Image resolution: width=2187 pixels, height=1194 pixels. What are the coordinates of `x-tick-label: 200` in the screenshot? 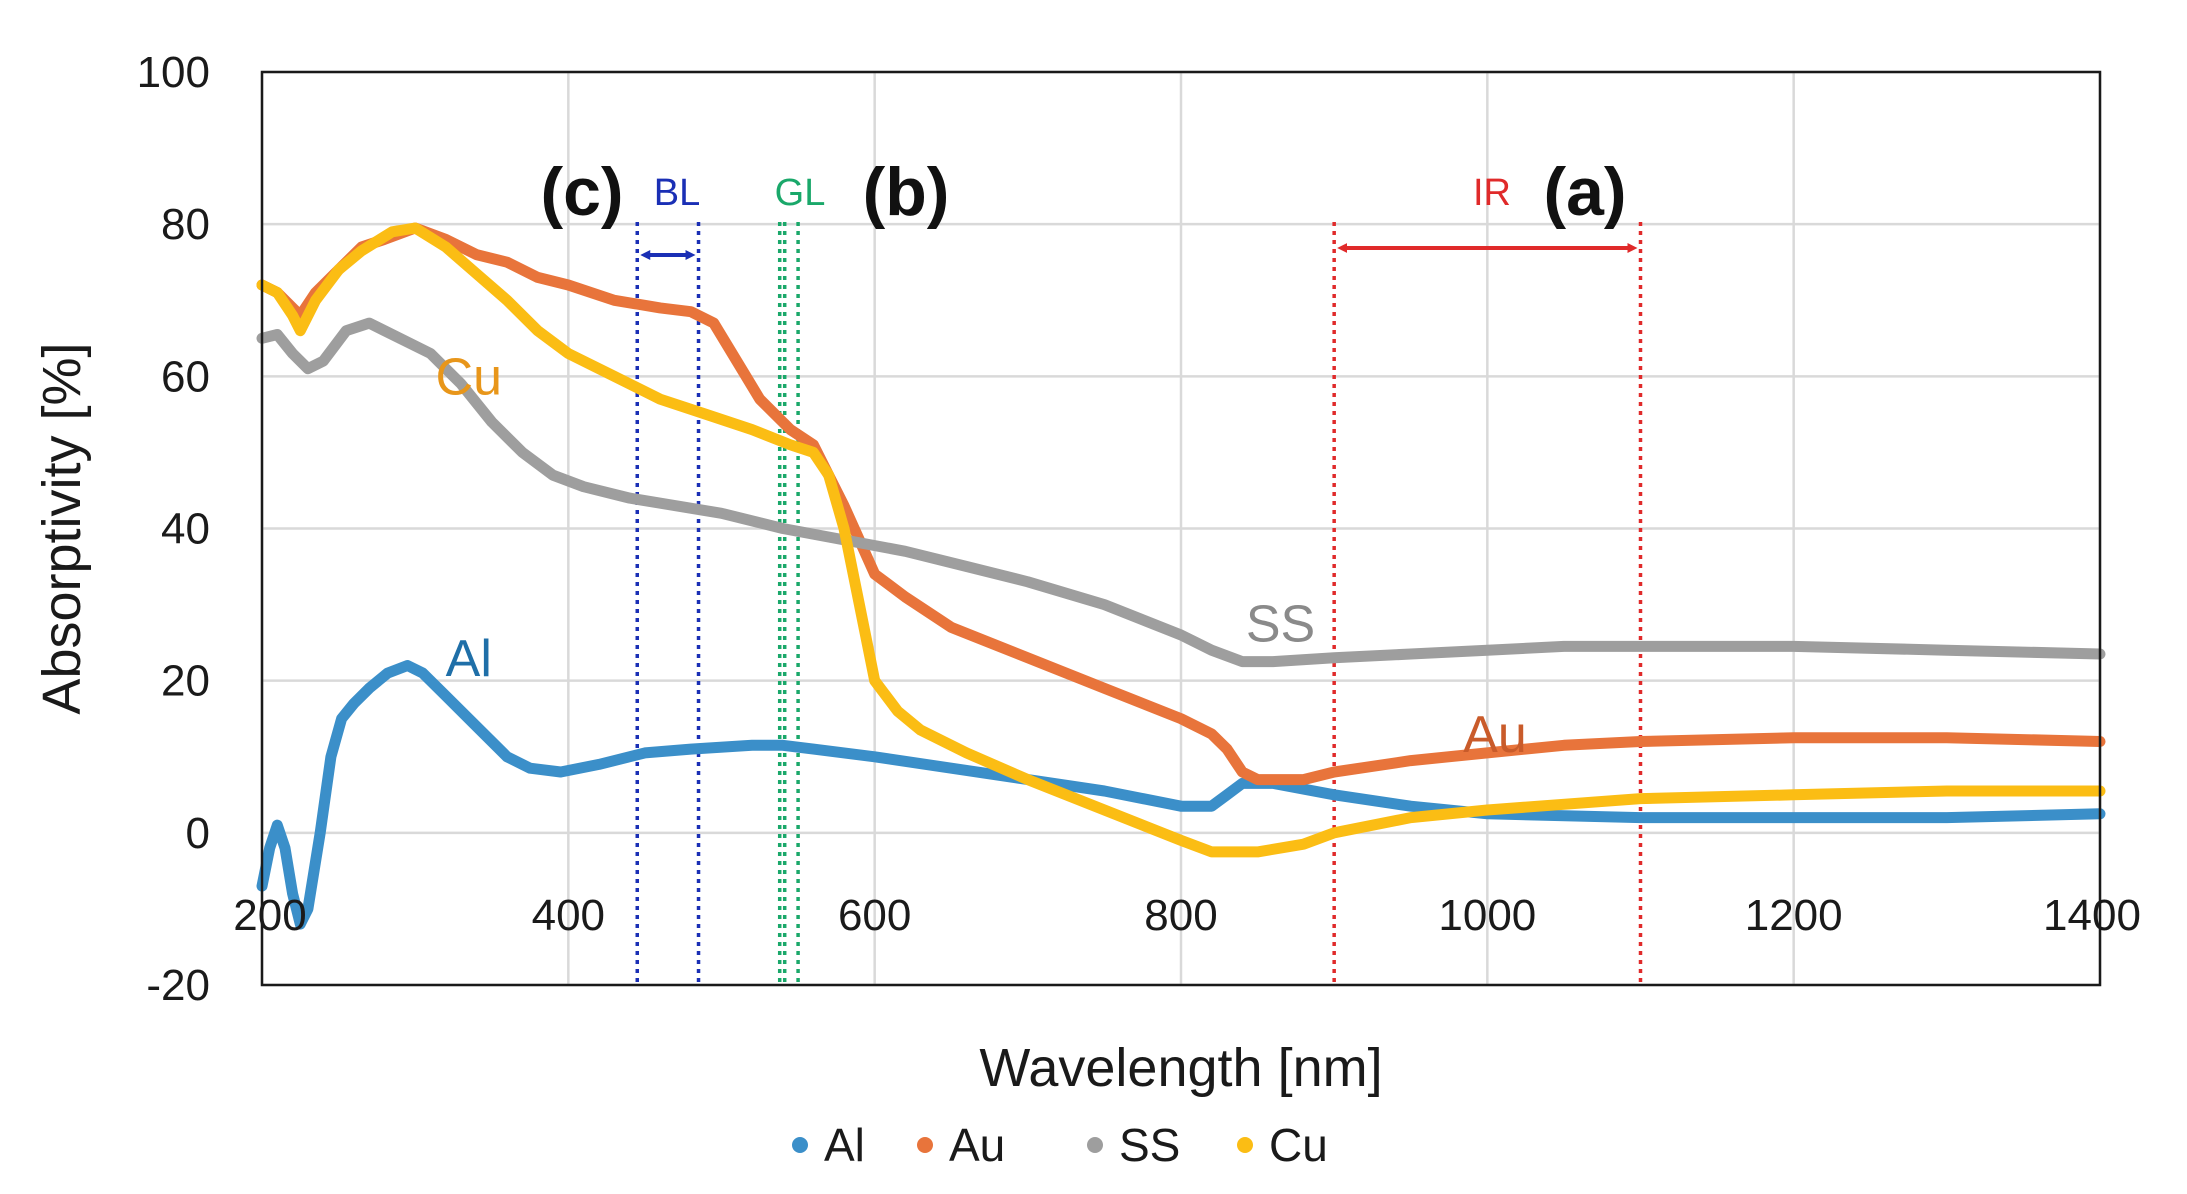 It's located at (269, 915).